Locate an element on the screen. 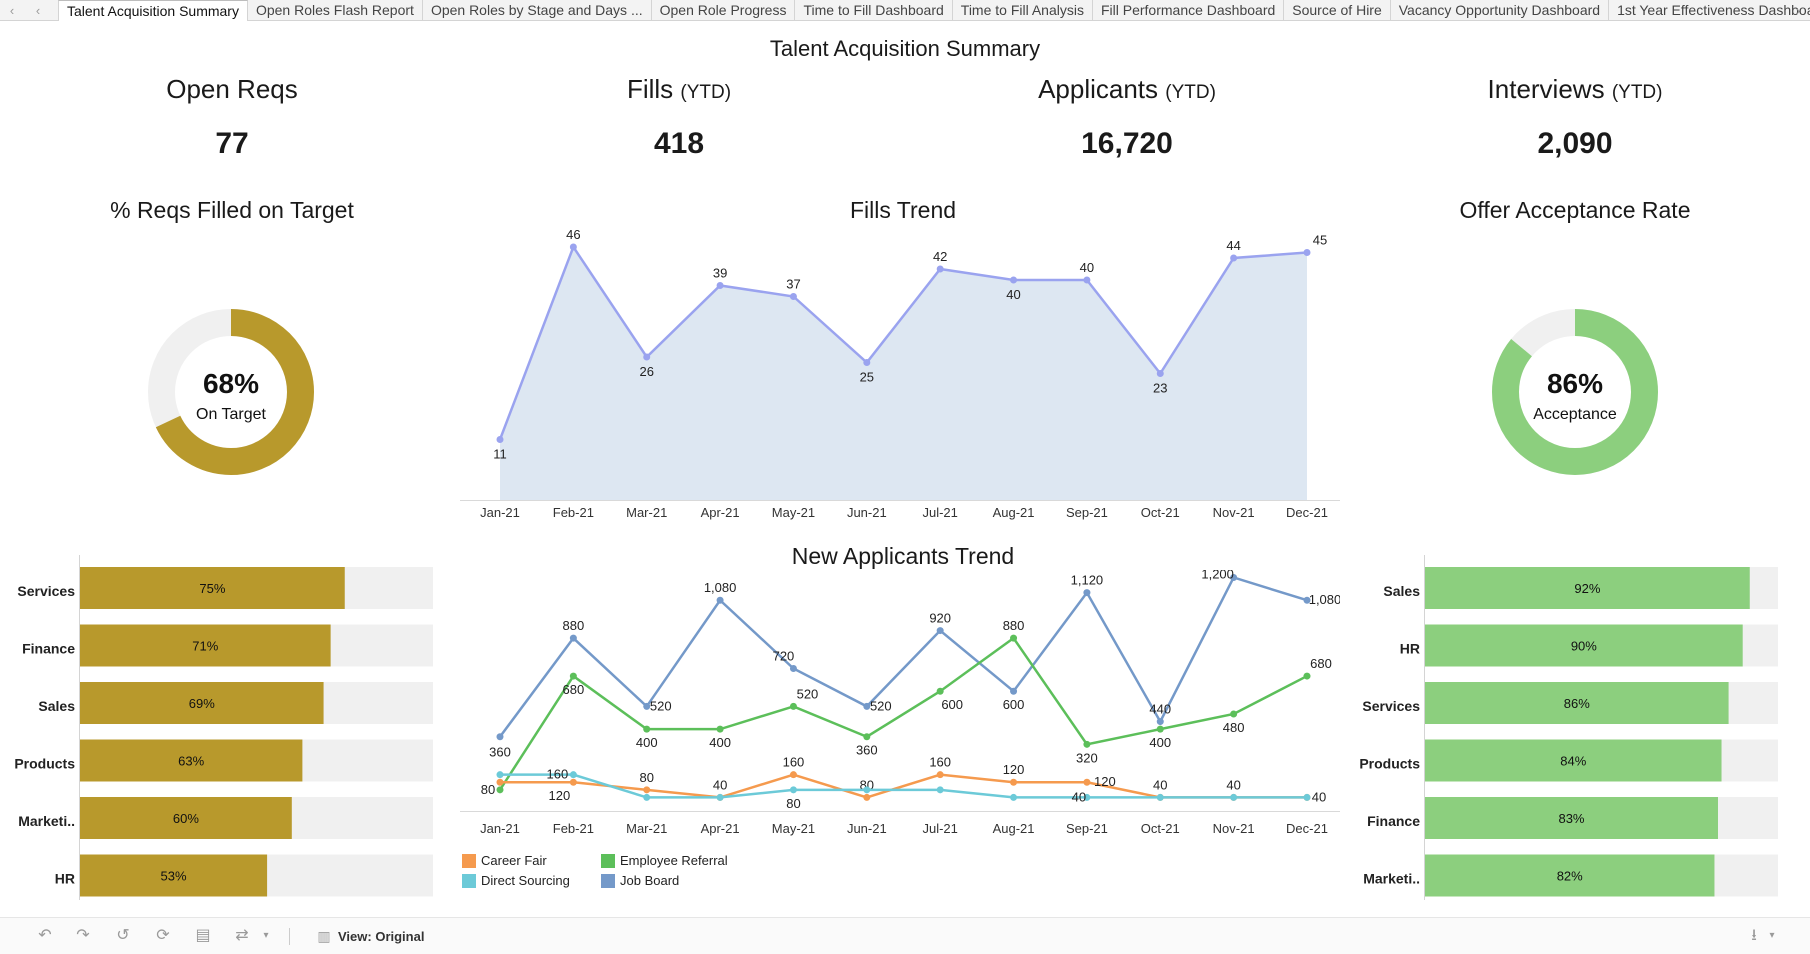 Image resolution: width=1810 pixels, height=954 pixels. fills-data-label: 42 is located at coordinates (940, 256).